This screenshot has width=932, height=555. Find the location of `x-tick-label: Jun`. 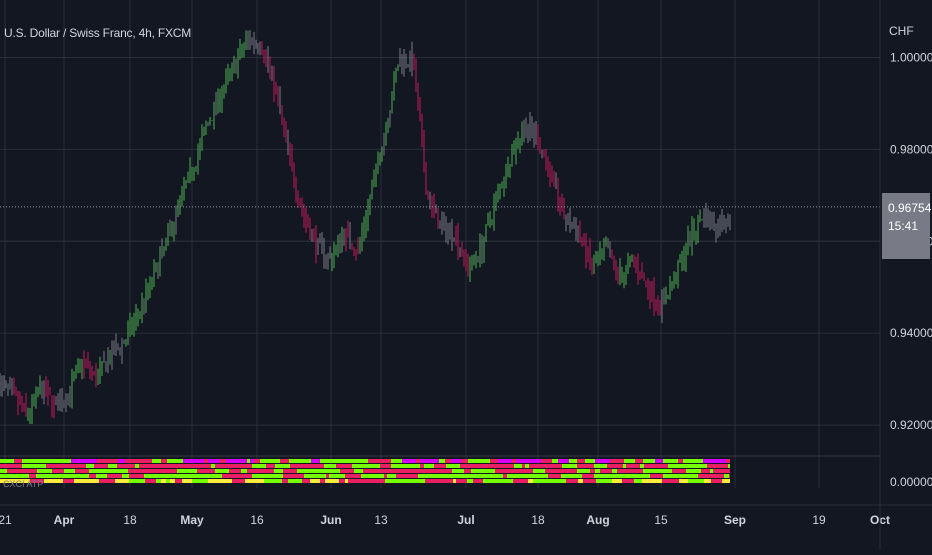

x-tick-label: Jun is located at coordinates (330, 520).